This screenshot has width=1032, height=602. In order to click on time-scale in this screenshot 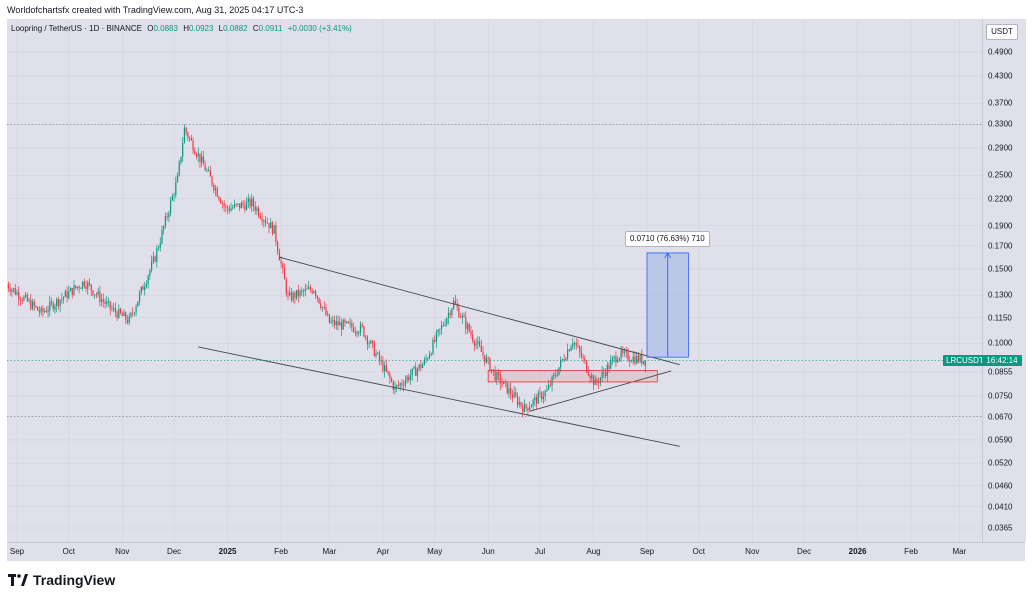, I will do `click(516, 551)`.